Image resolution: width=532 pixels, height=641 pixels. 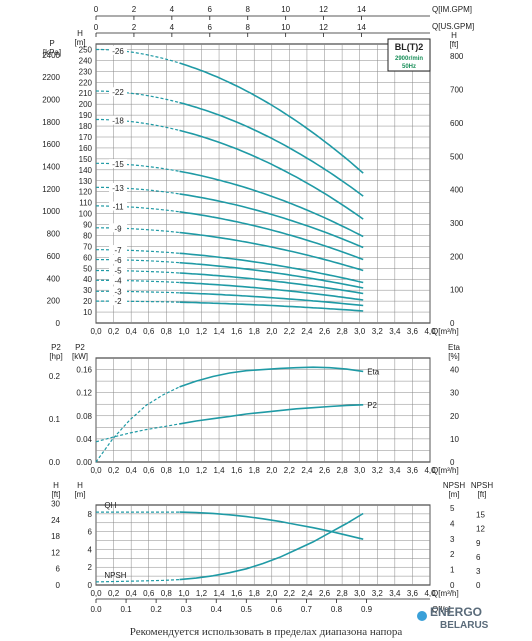 What do you see at coordinates (360, 593) in the screenshot?
I see `npsh-m3htick-15: 3,0` at bounding box center [360, 593].